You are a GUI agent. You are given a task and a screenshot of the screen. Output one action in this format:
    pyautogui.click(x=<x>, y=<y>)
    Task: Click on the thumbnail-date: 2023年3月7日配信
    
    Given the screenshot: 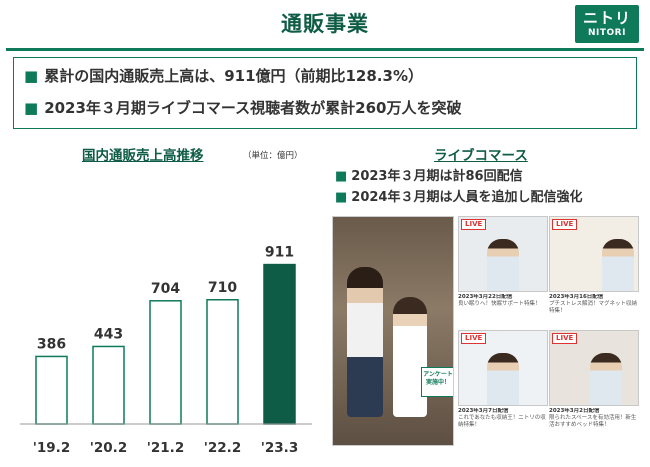 What is the action you would take?
    pyautogui.click(x=483, y=411)
    